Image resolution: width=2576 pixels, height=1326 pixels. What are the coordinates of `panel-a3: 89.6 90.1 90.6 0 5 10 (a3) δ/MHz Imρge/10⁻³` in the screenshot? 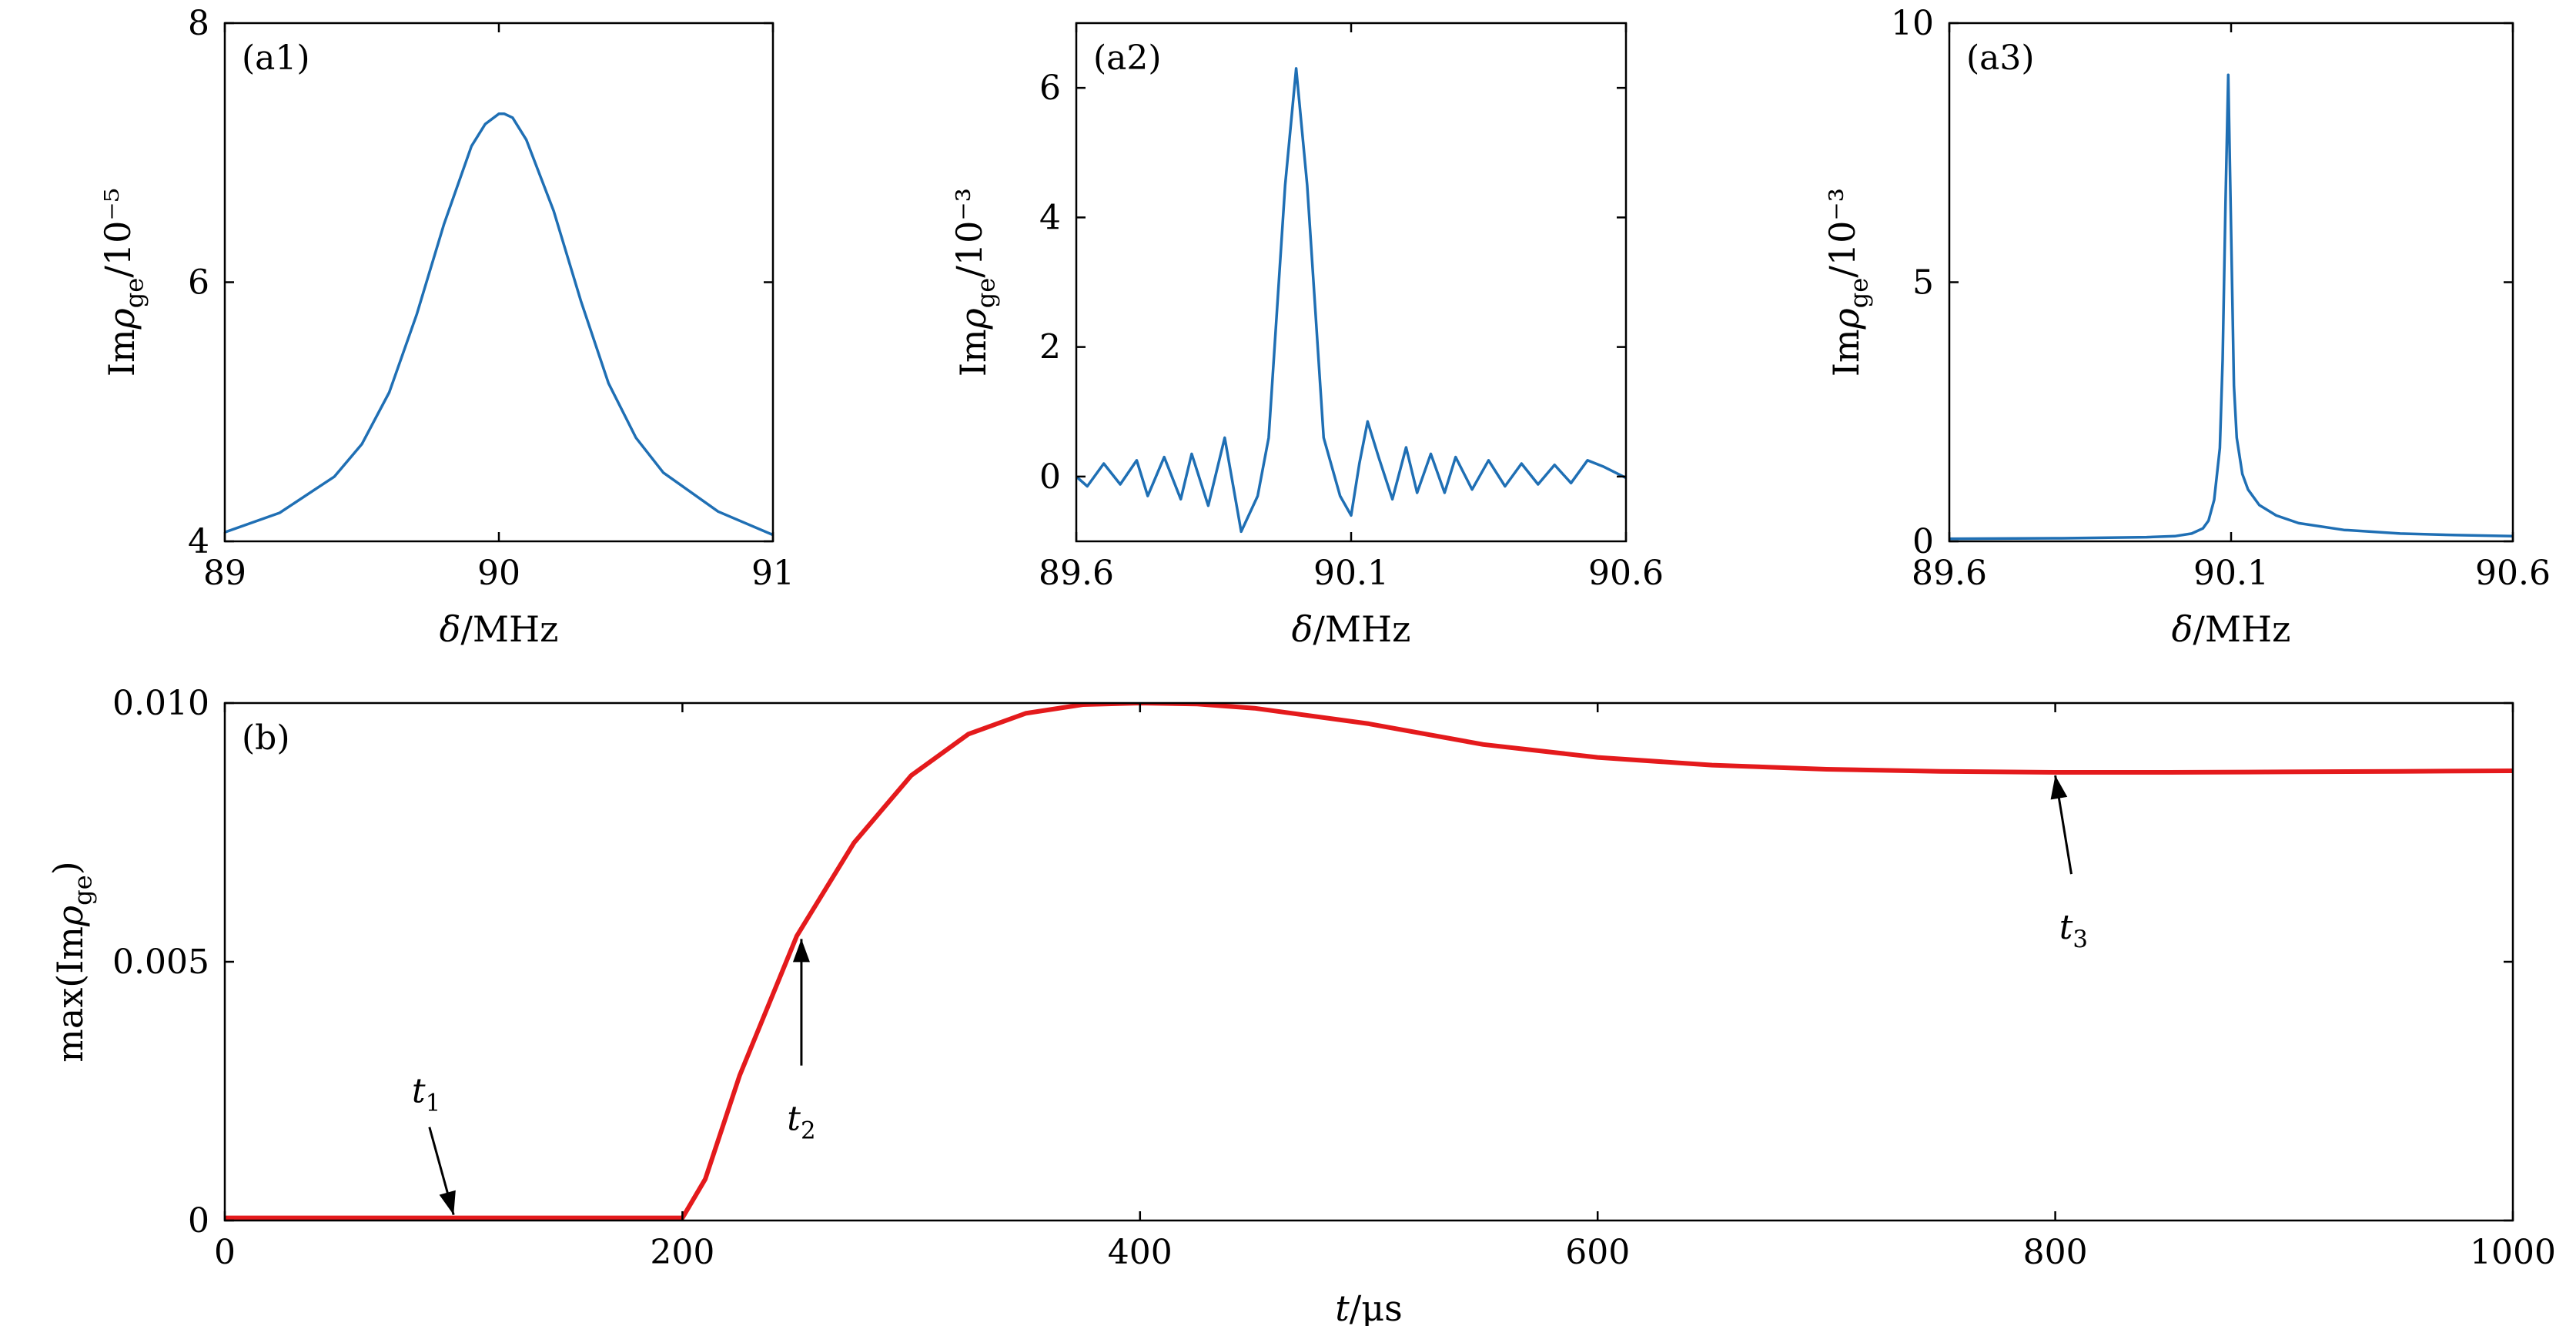 It's located at (2186, 327).